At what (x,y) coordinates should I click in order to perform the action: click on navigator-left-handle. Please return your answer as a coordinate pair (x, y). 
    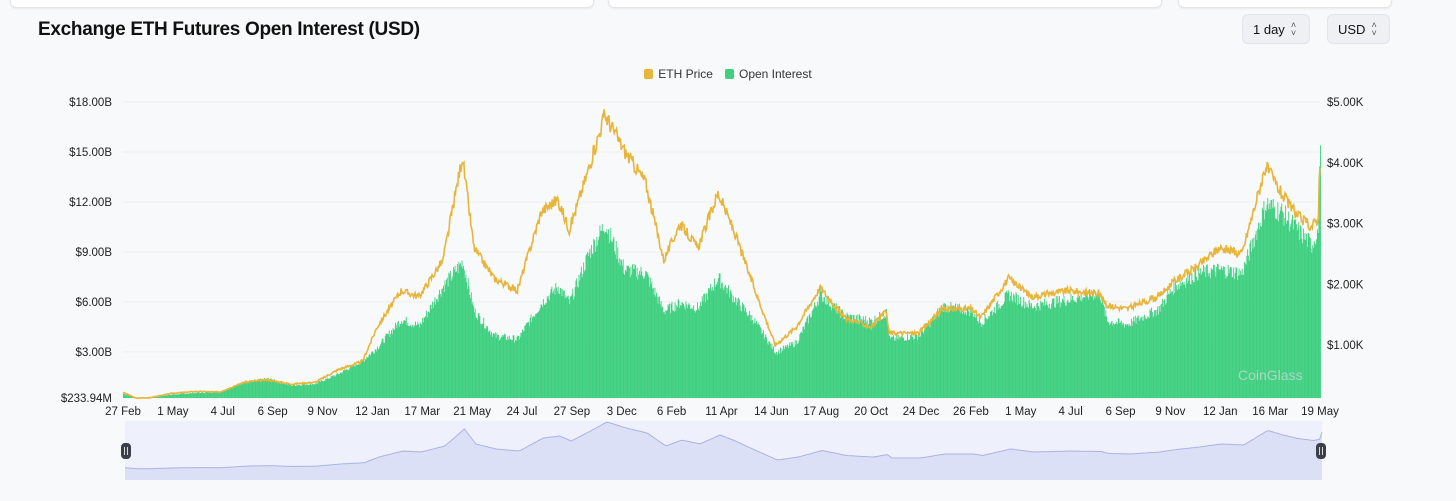
    Looking at the image, I should click on (126, 451).